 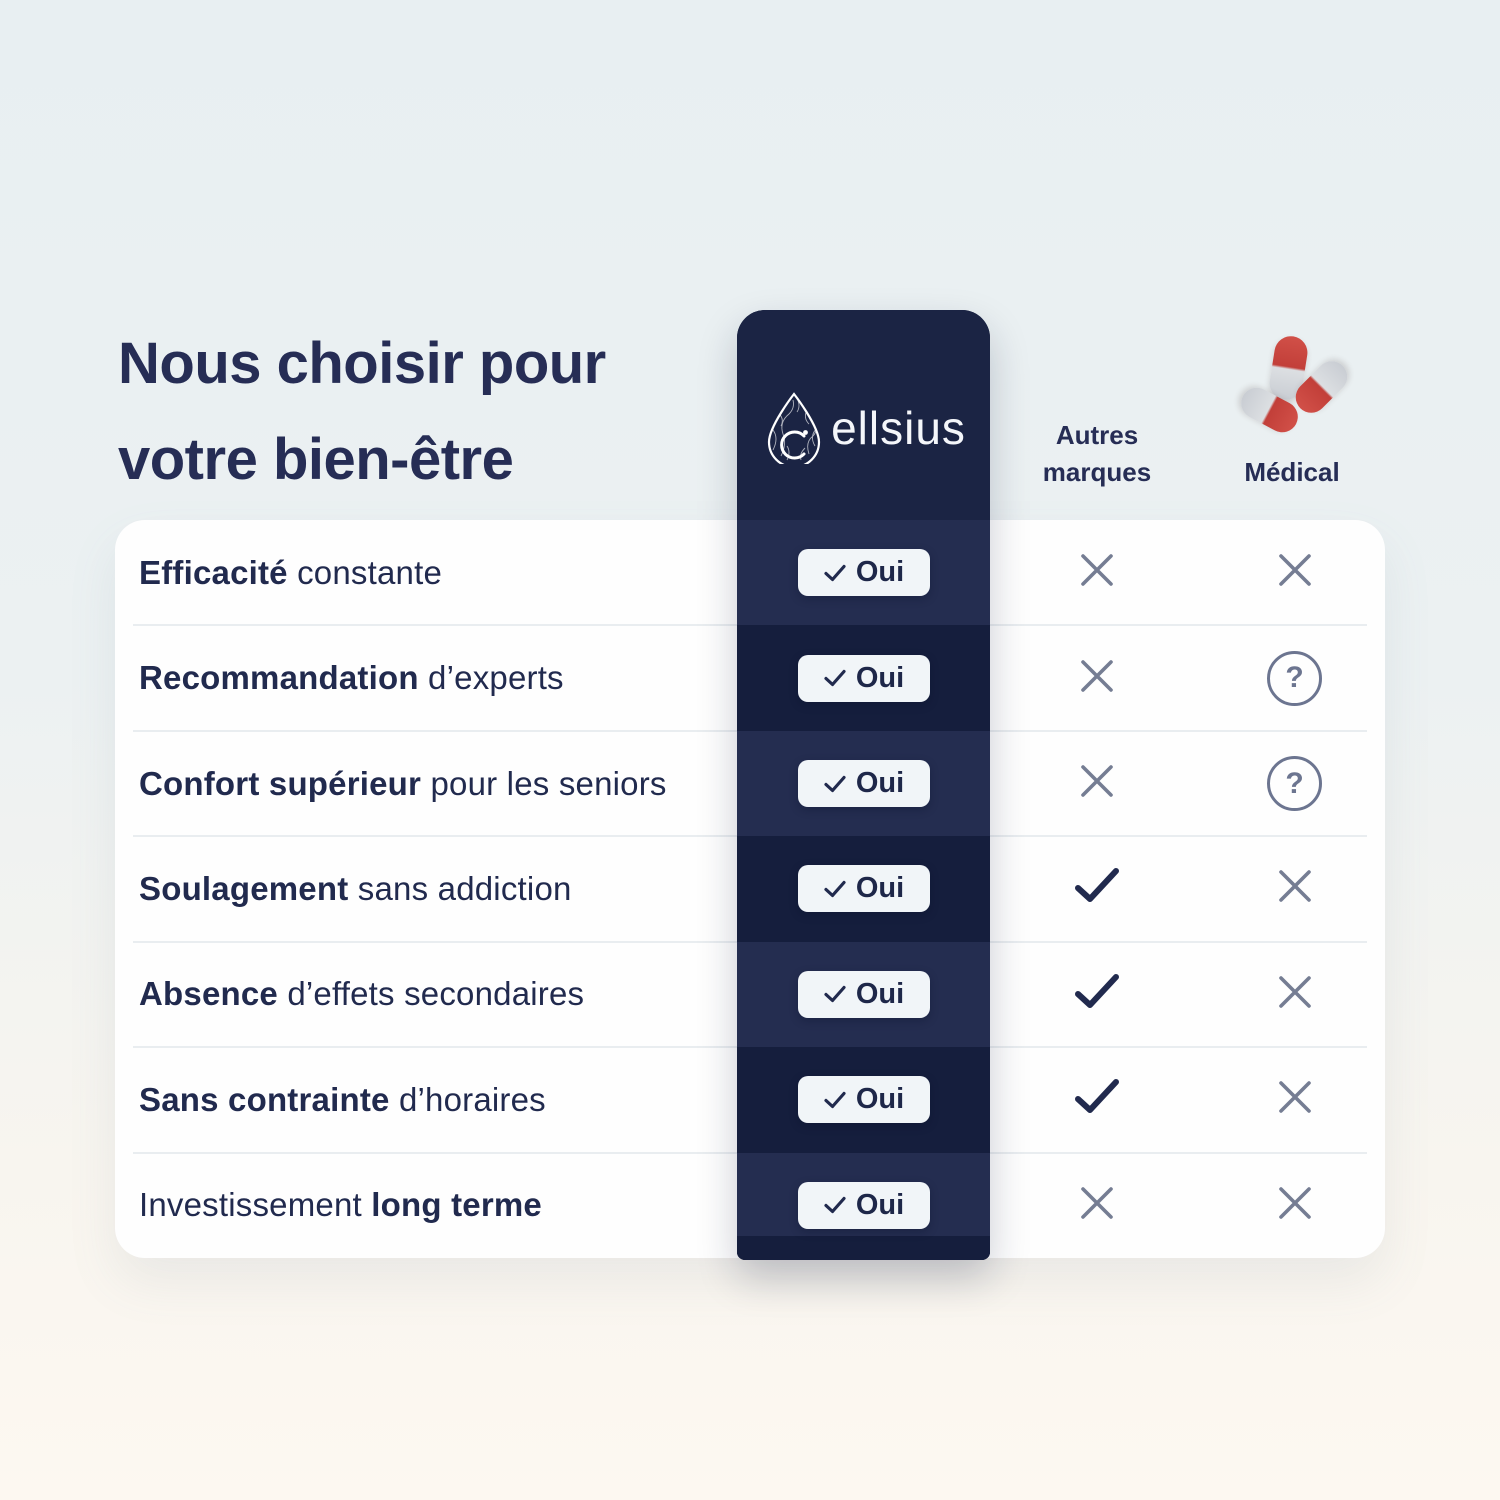 I want to click on brand-column-header: ellsius, so click(x=863, y=415).